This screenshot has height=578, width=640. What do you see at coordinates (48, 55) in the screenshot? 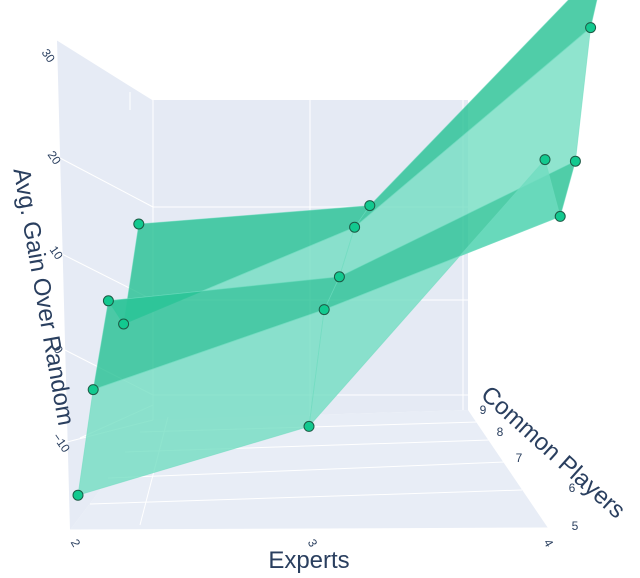
I see `z-tick-label: 30` at bounding box center [48, 55].